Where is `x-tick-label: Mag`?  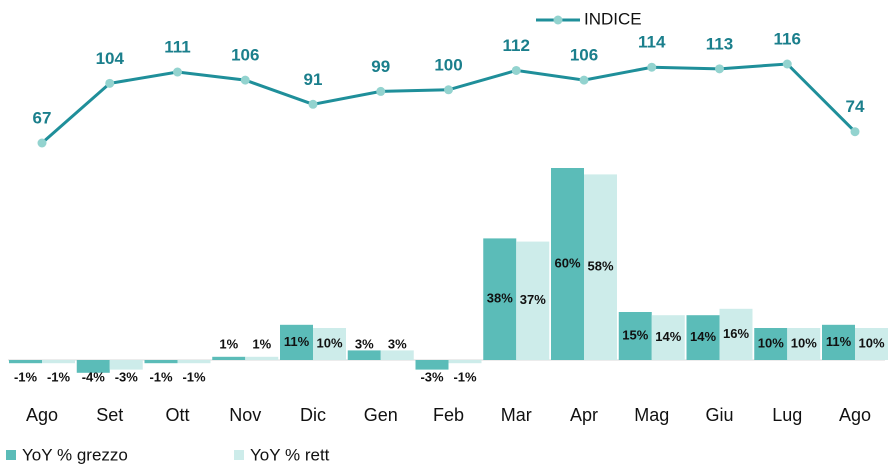
x-tick-label: Mag is located at coordinates (651, 415).